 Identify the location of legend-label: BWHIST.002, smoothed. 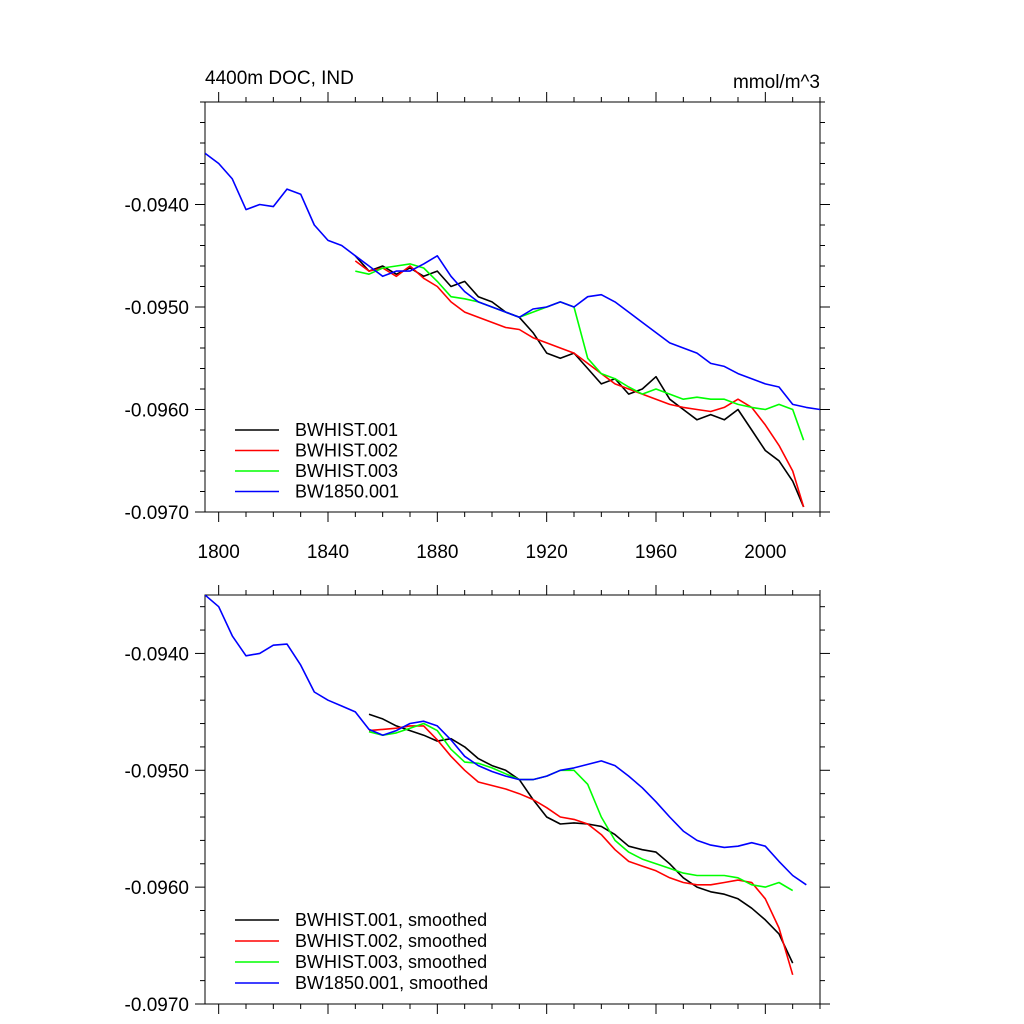
(391, 941).